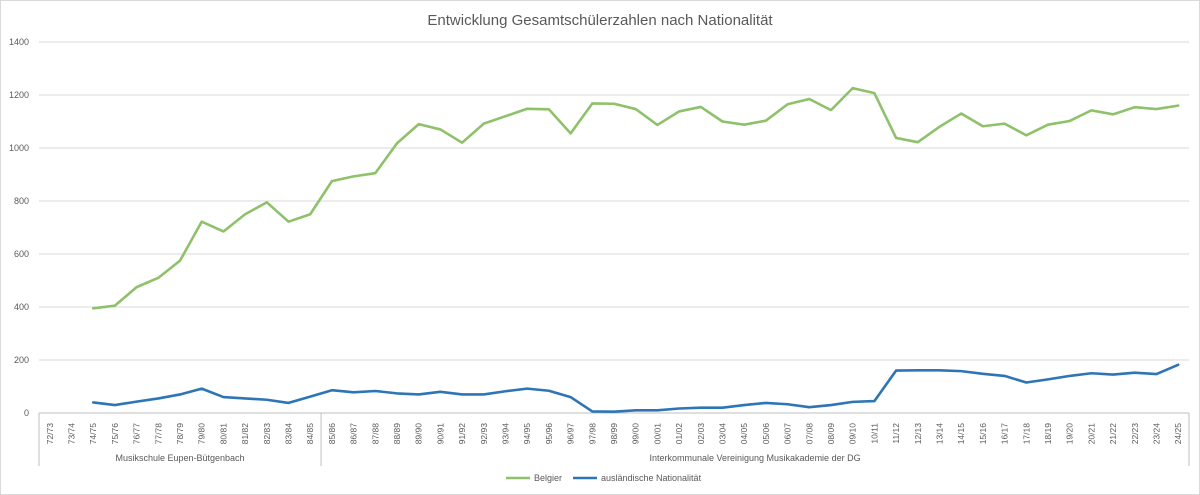 The height and width of the screenshot is (495, 1200). What do you see at coordinates (19, 42) in the screenshot?
I see `y-tick-label: 1400` at bounding box center [19, 42].